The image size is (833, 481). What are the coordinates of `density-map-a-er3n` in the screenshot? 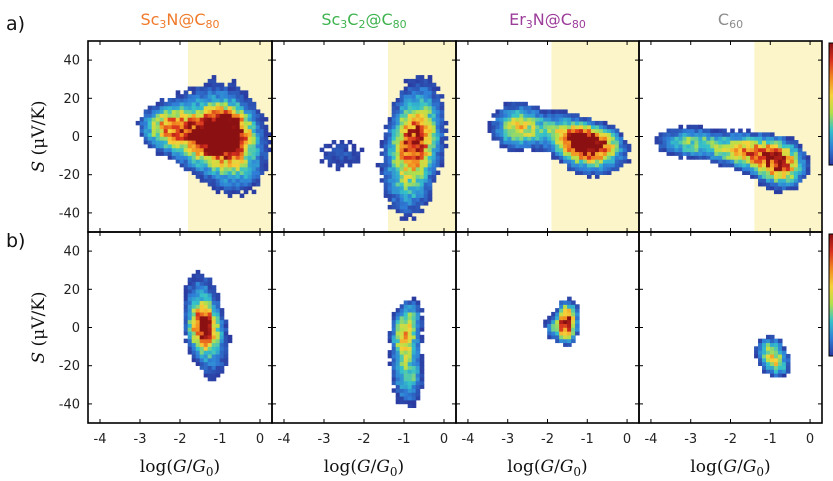 It's located at (559, 140).